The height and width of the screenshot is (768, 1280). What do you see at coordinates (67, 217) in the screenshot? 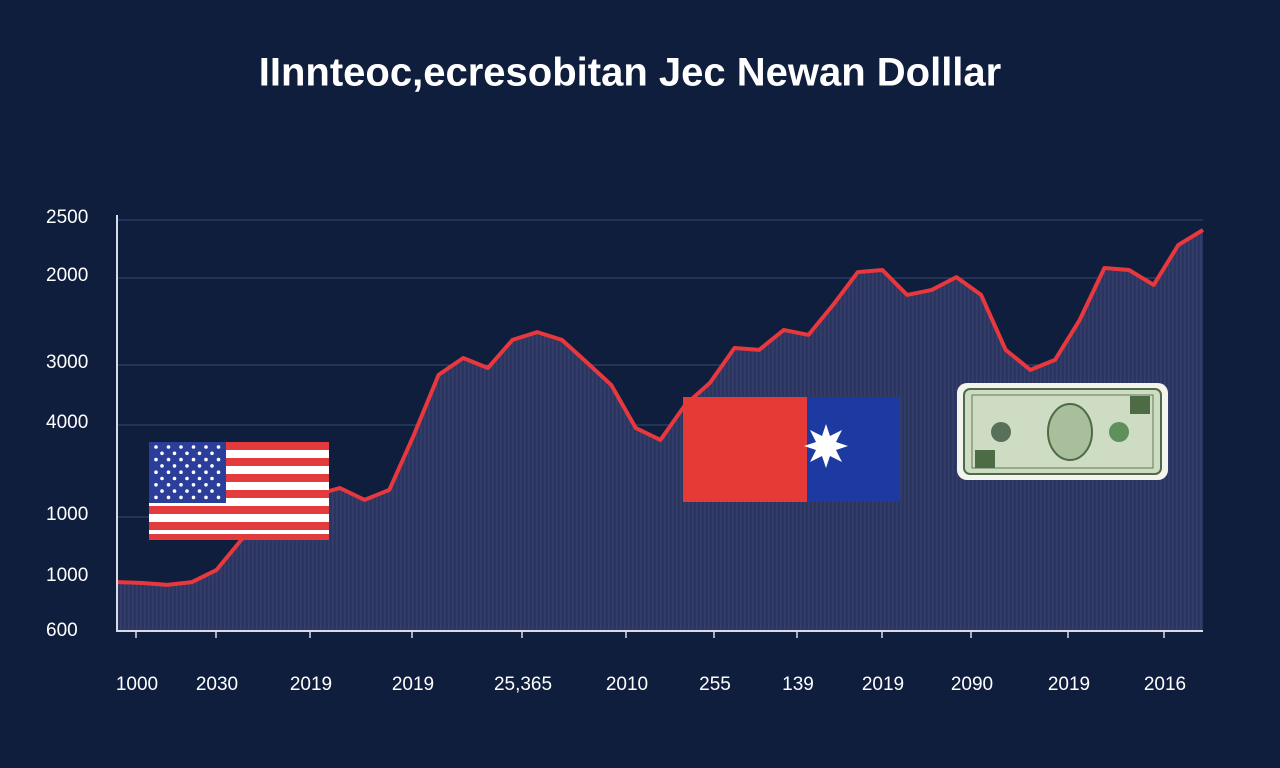
I see `y-tick-label: 2500` at bounding box center [67, 217].